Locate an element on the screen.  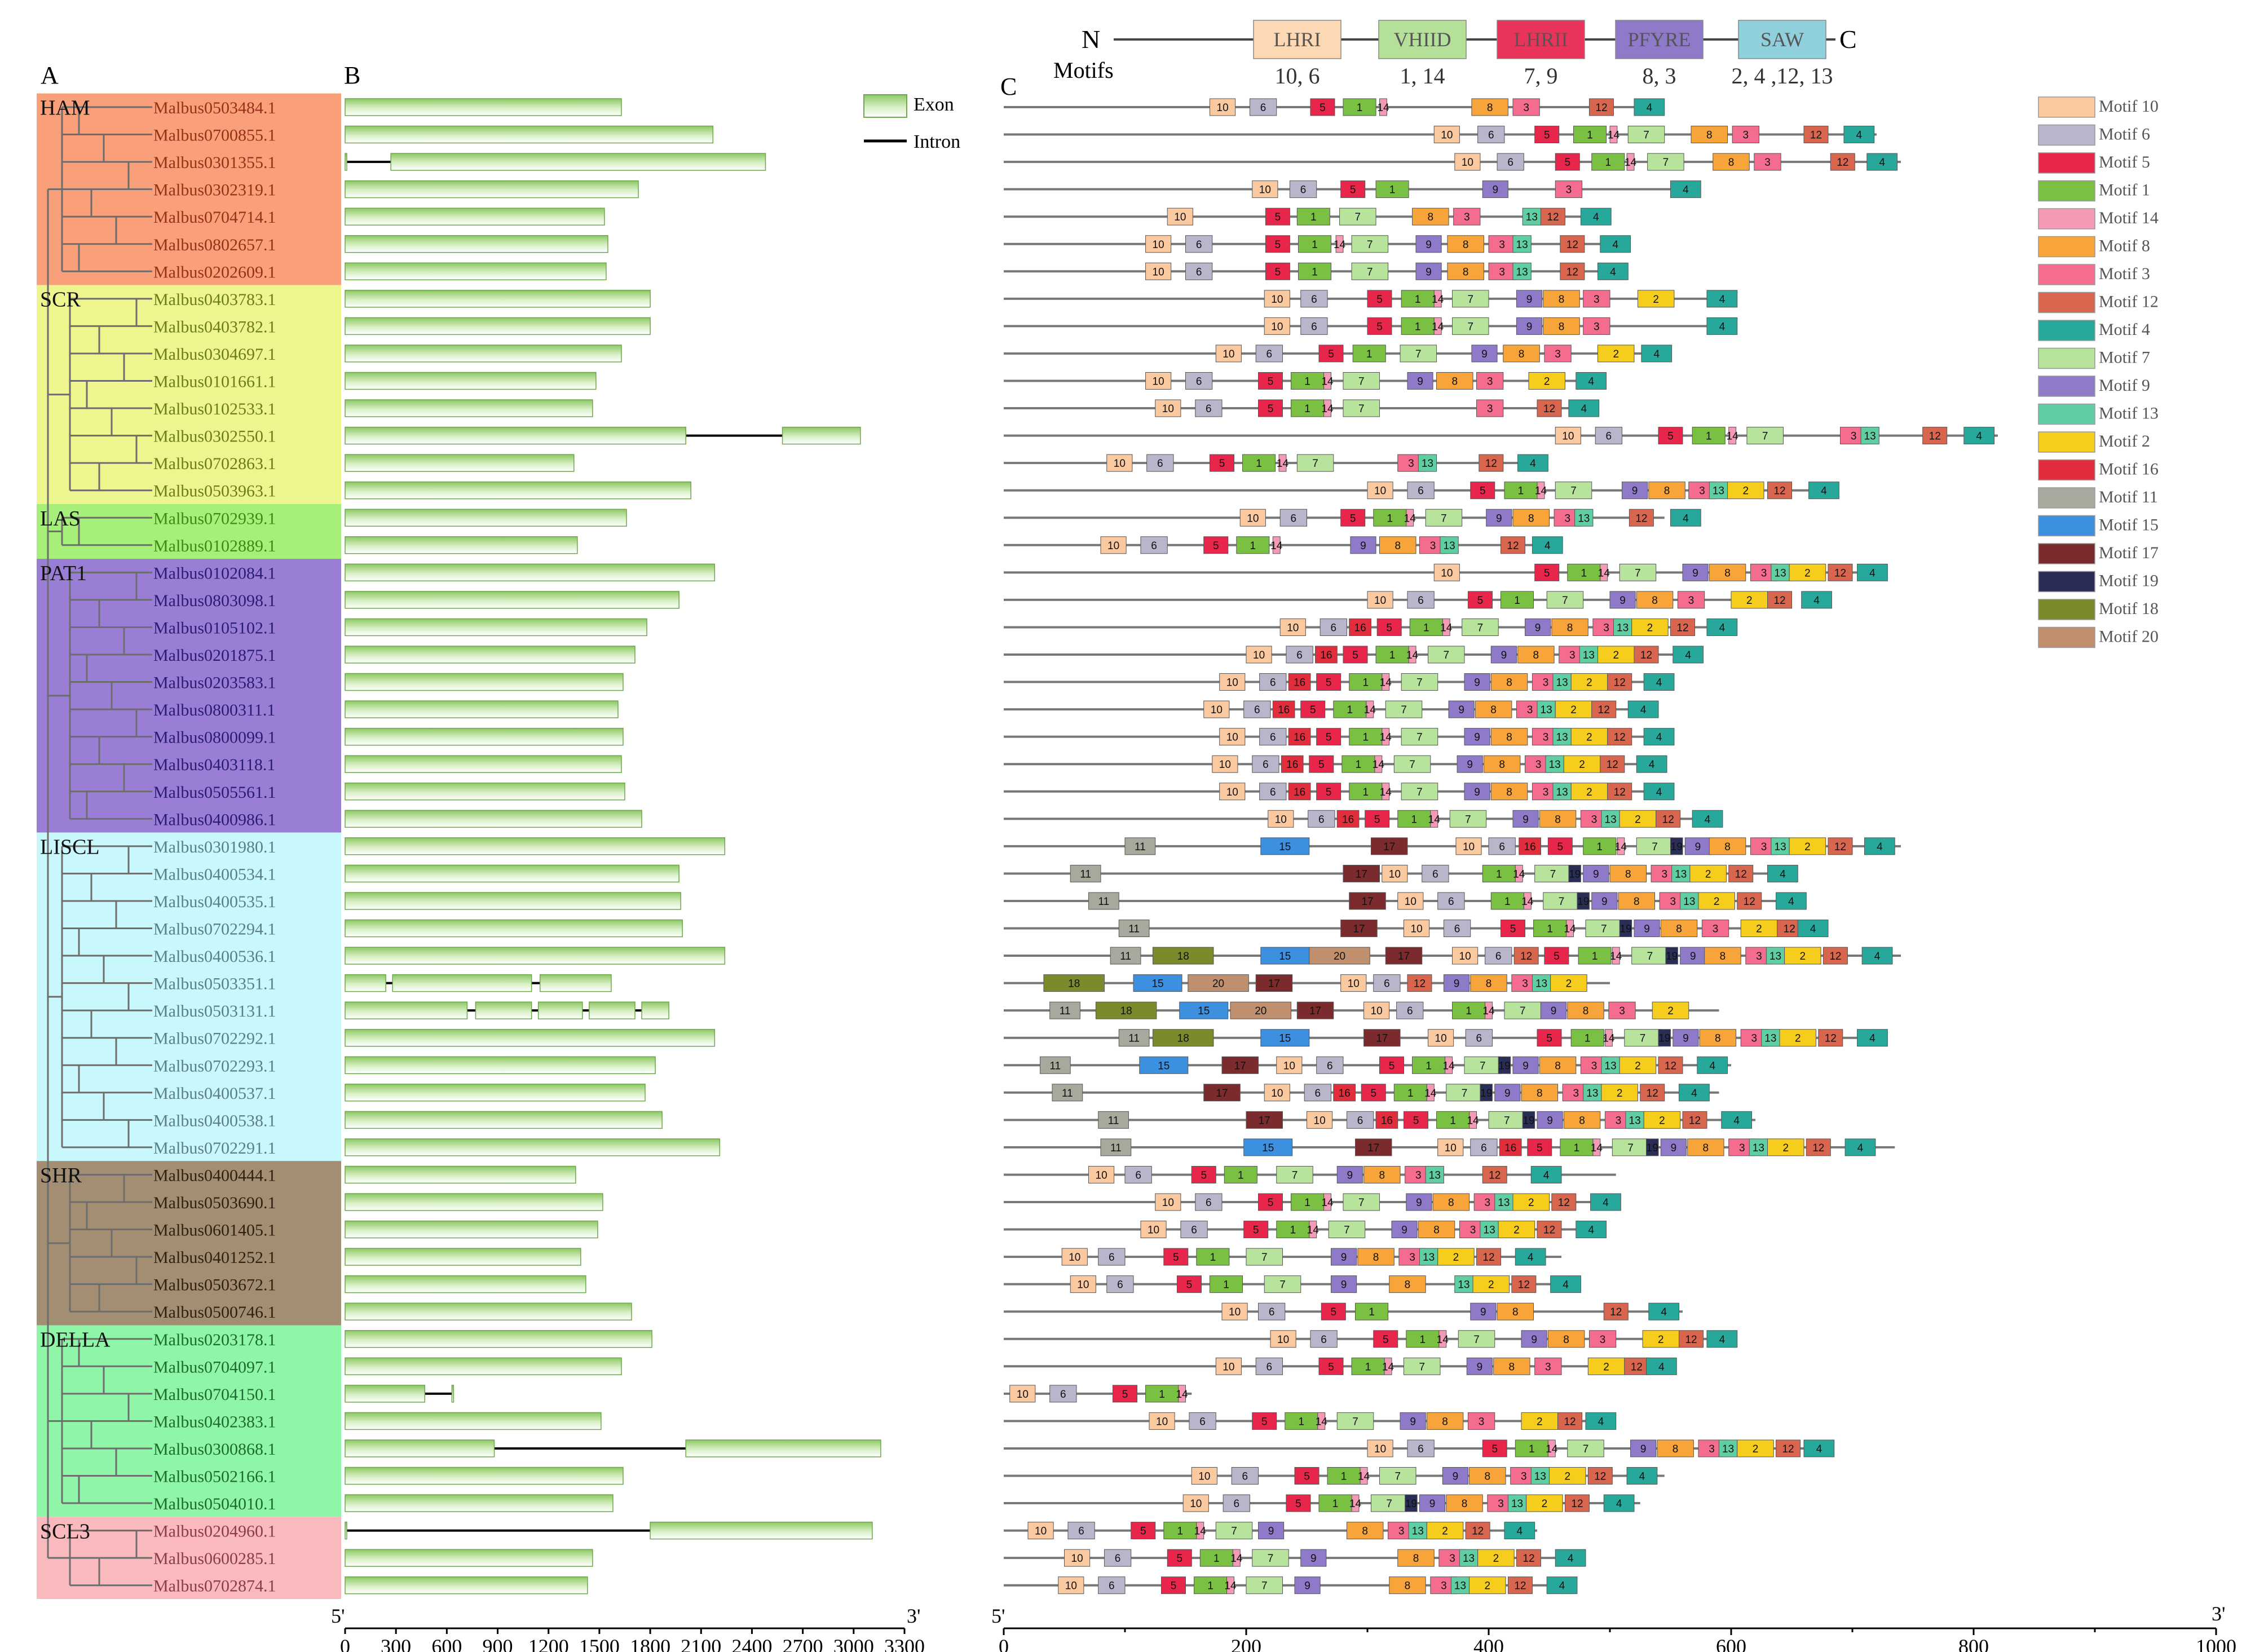
motif-box-label: 16 is located at coordinates (1326, 655).